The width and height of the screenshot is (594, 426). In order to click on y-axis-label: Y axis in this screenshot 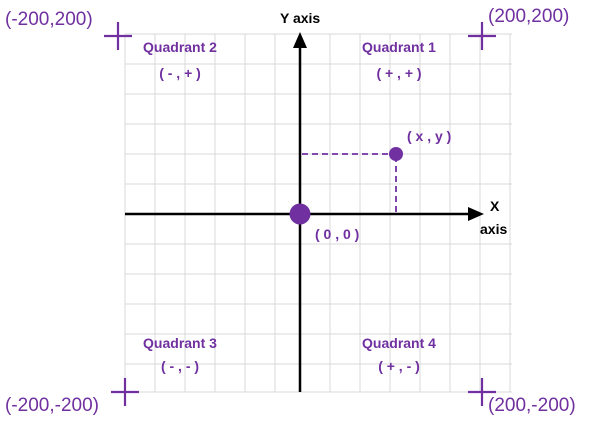, I will do `click(300, 18)`.